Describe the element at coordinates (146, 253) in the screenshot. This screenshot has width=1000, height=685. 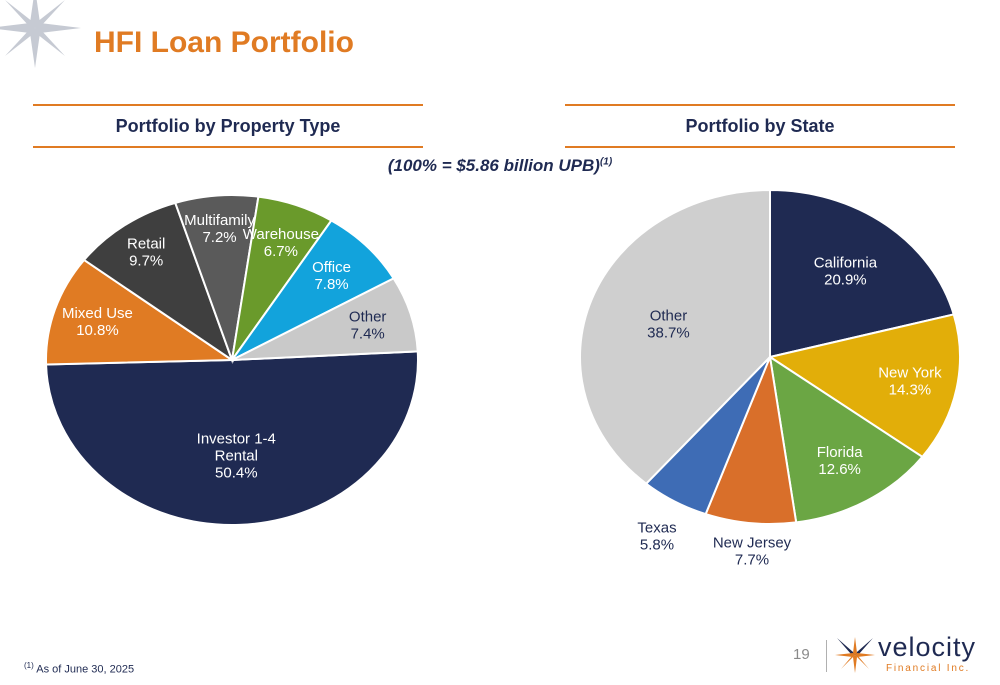
I see `slice-label: Retail 9.7%` at that location.